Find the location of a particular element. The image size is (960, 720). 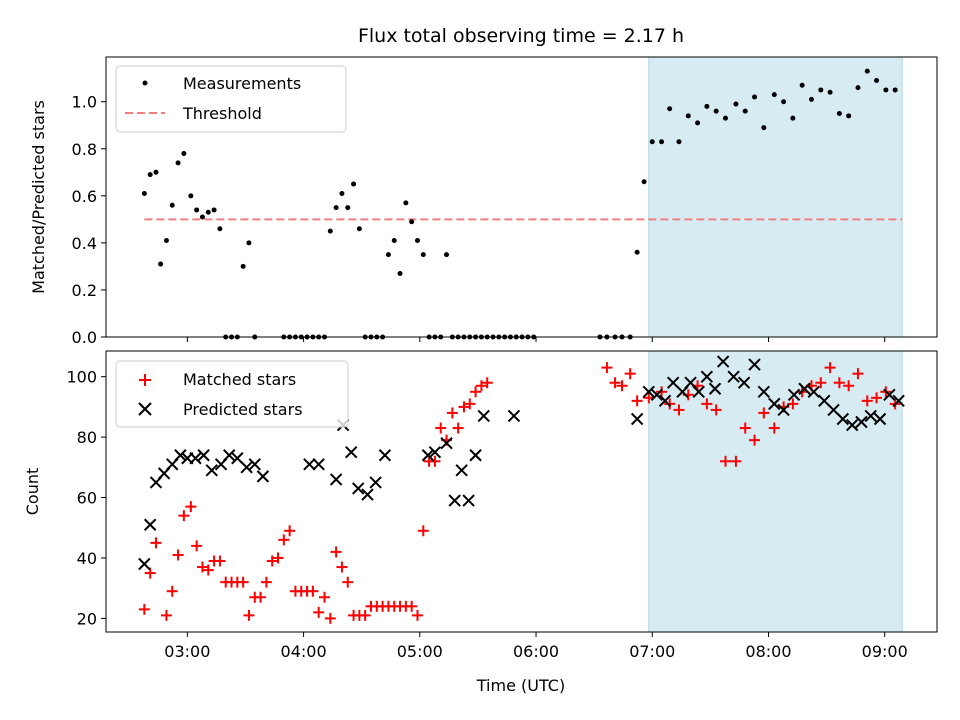

legend-matched-marker is located at coordinates (145, 380).